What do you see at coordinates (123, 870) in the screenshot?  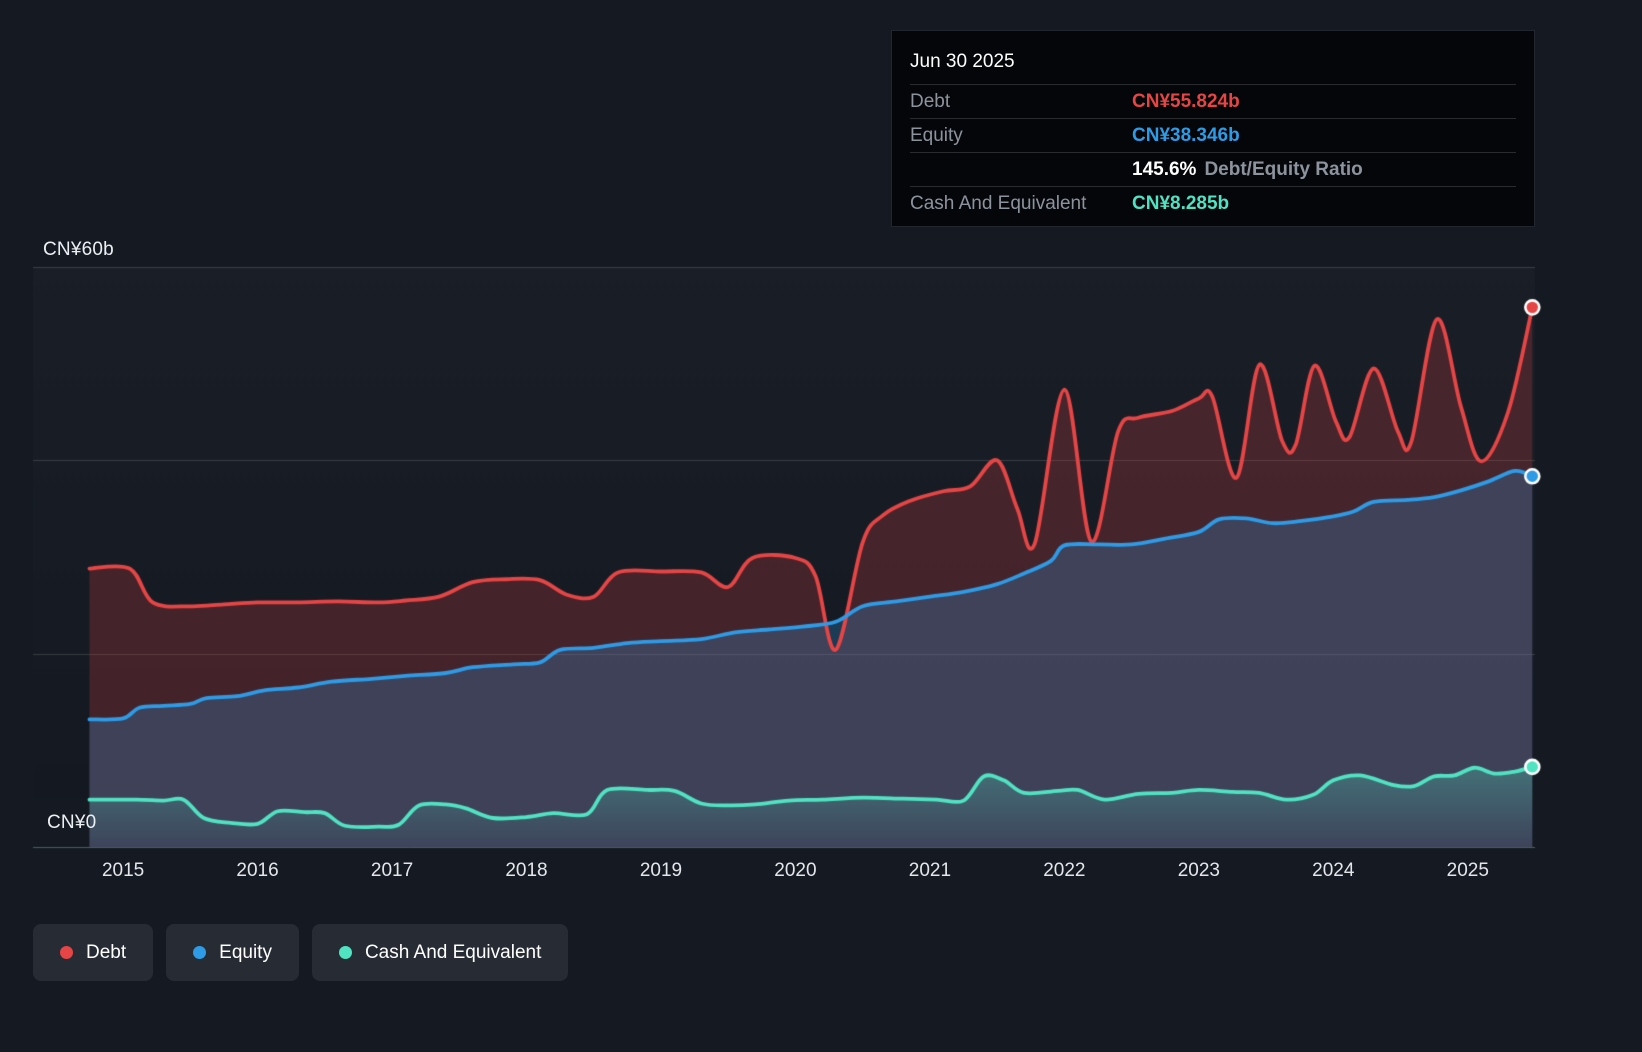 I see `x-axis-label: 2015` at bounding box center [123, 870].